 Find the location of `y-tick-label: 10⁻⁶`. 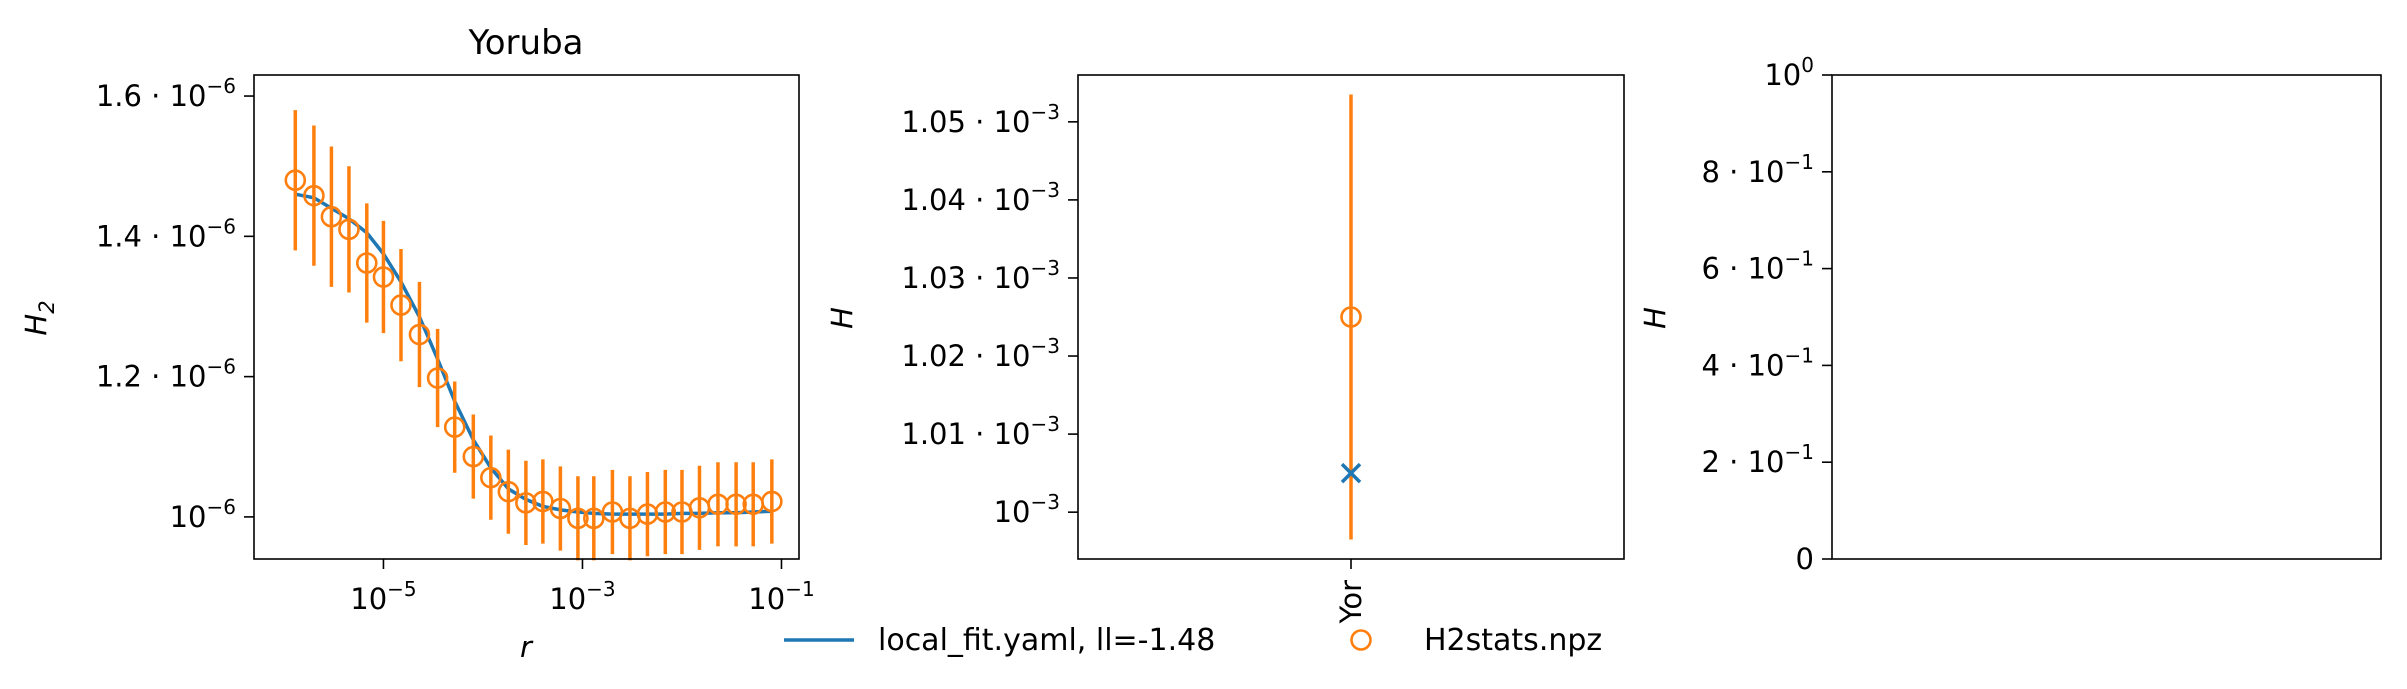

y-tick-label: 10⁻⁶ is located at coordinates (203, 514).